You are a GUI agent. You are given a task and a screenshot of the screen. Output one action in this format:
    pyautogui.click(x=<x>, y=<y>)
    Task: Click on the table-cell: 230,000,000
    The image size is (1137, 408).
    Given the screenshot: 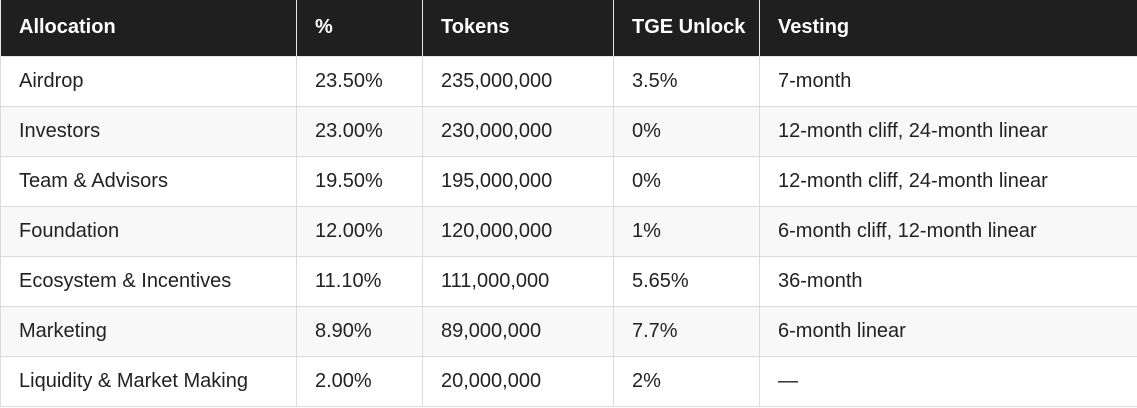 What is the action you would take?
    pyautogui.click(x=518, y=131)
    